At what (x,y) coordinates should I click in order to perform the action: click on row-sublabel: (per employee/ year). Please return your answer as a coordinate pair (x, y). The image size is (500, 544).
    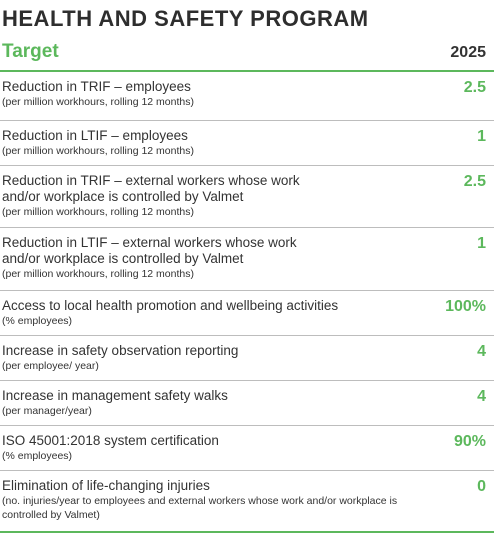
    Looking at the image, I should click on (50, 366).